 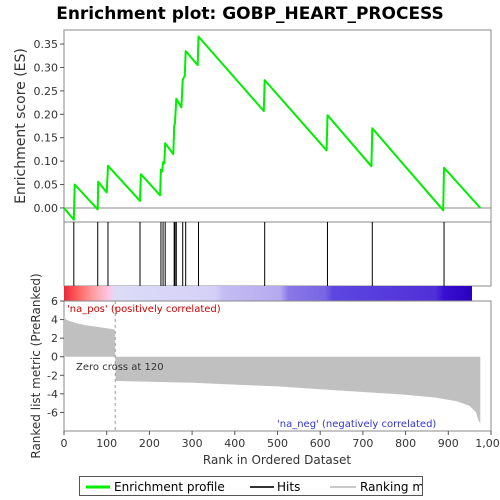 What do you see at coordinates (46, 185) in the screenshot?
I see `es-y-tick-label: 0.05` at bounding box center [46, 185].